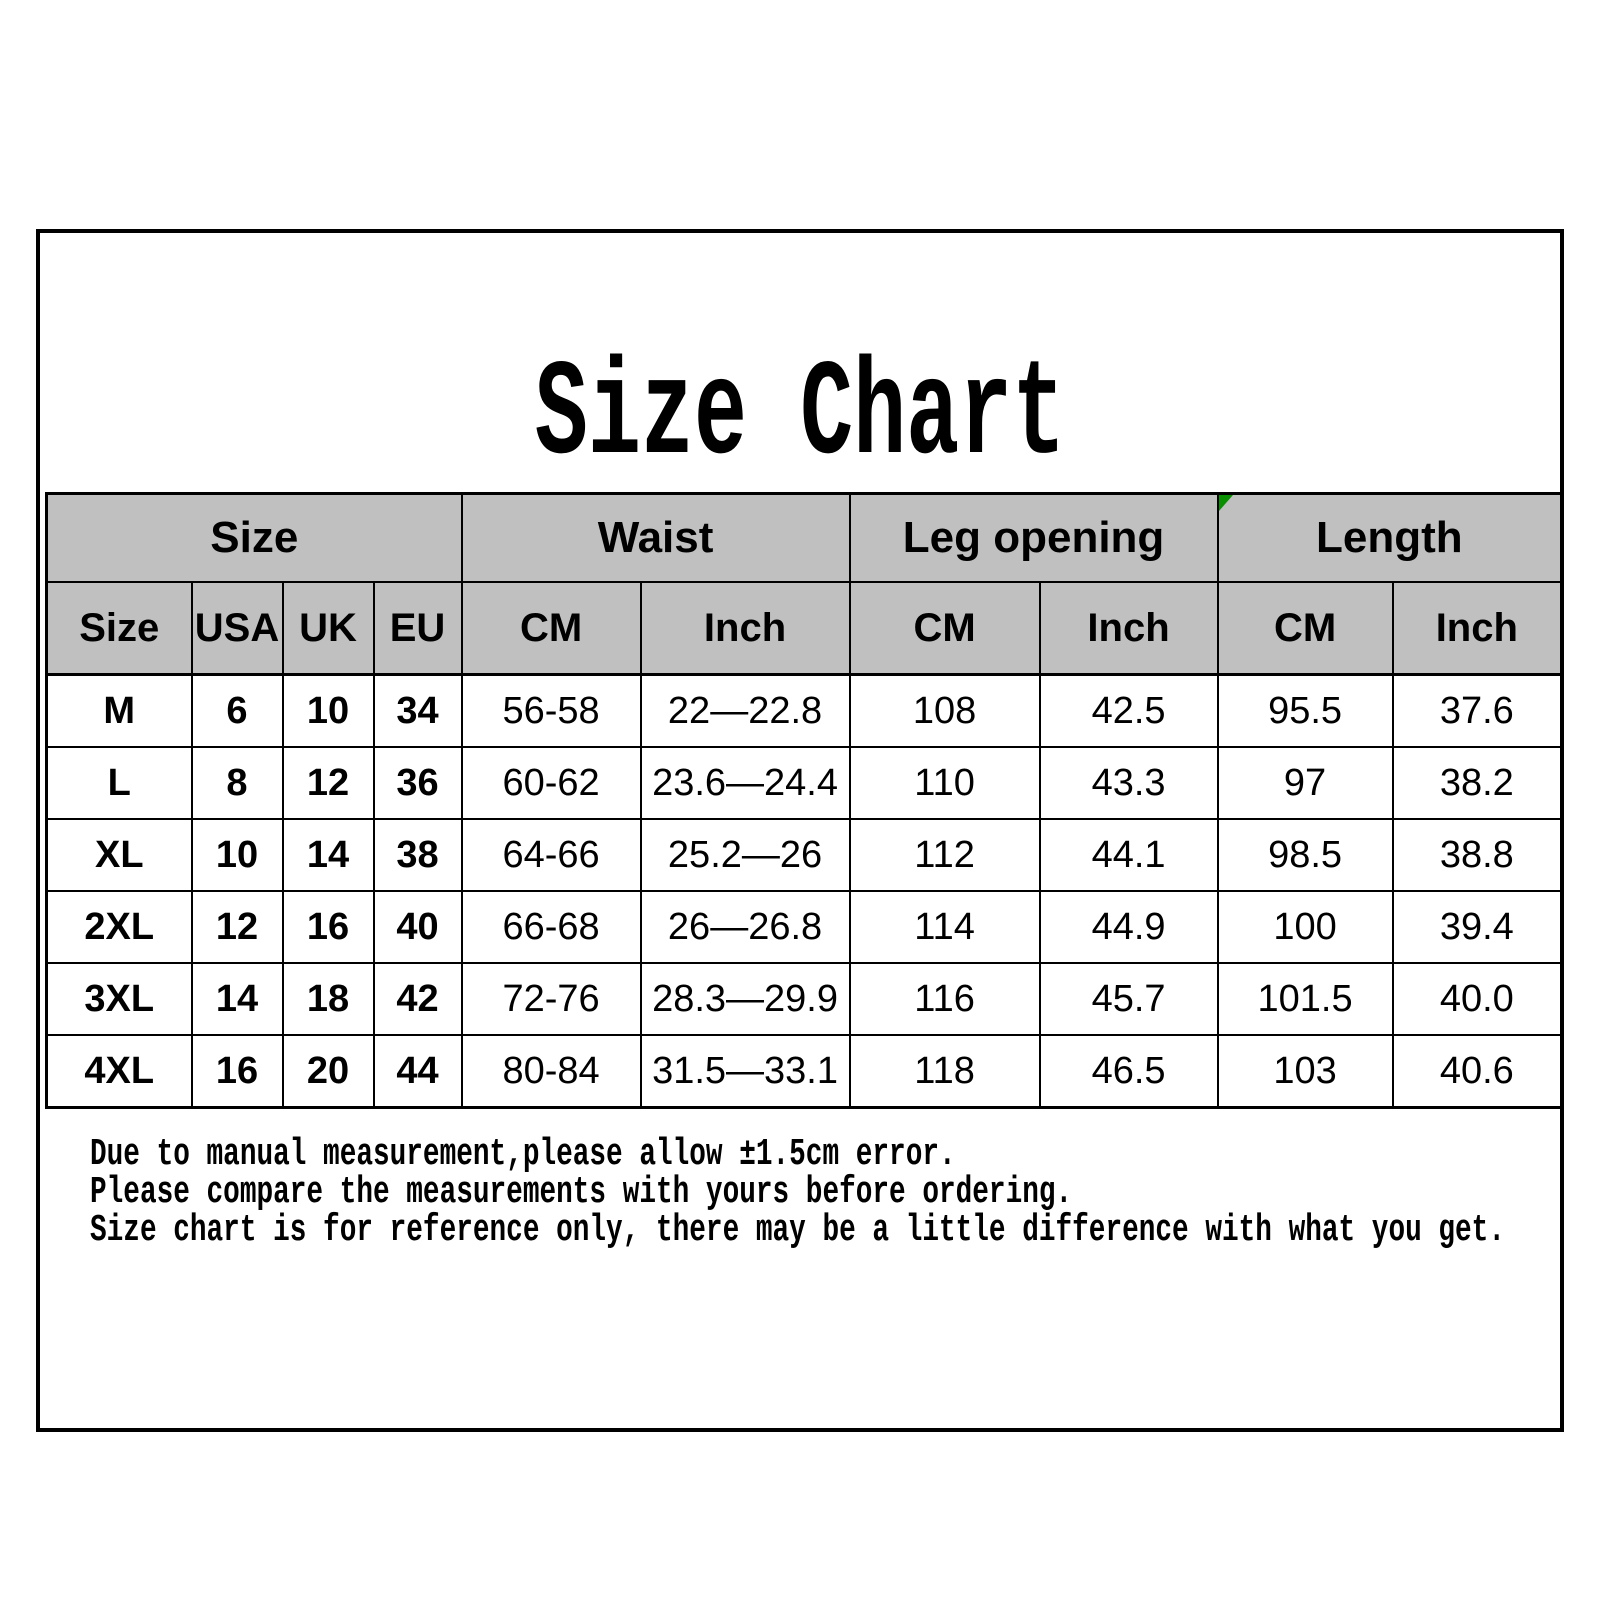  Describe the element at coordinates (417, 783) in the screenshot. I see `table-cell: 36` at that location.